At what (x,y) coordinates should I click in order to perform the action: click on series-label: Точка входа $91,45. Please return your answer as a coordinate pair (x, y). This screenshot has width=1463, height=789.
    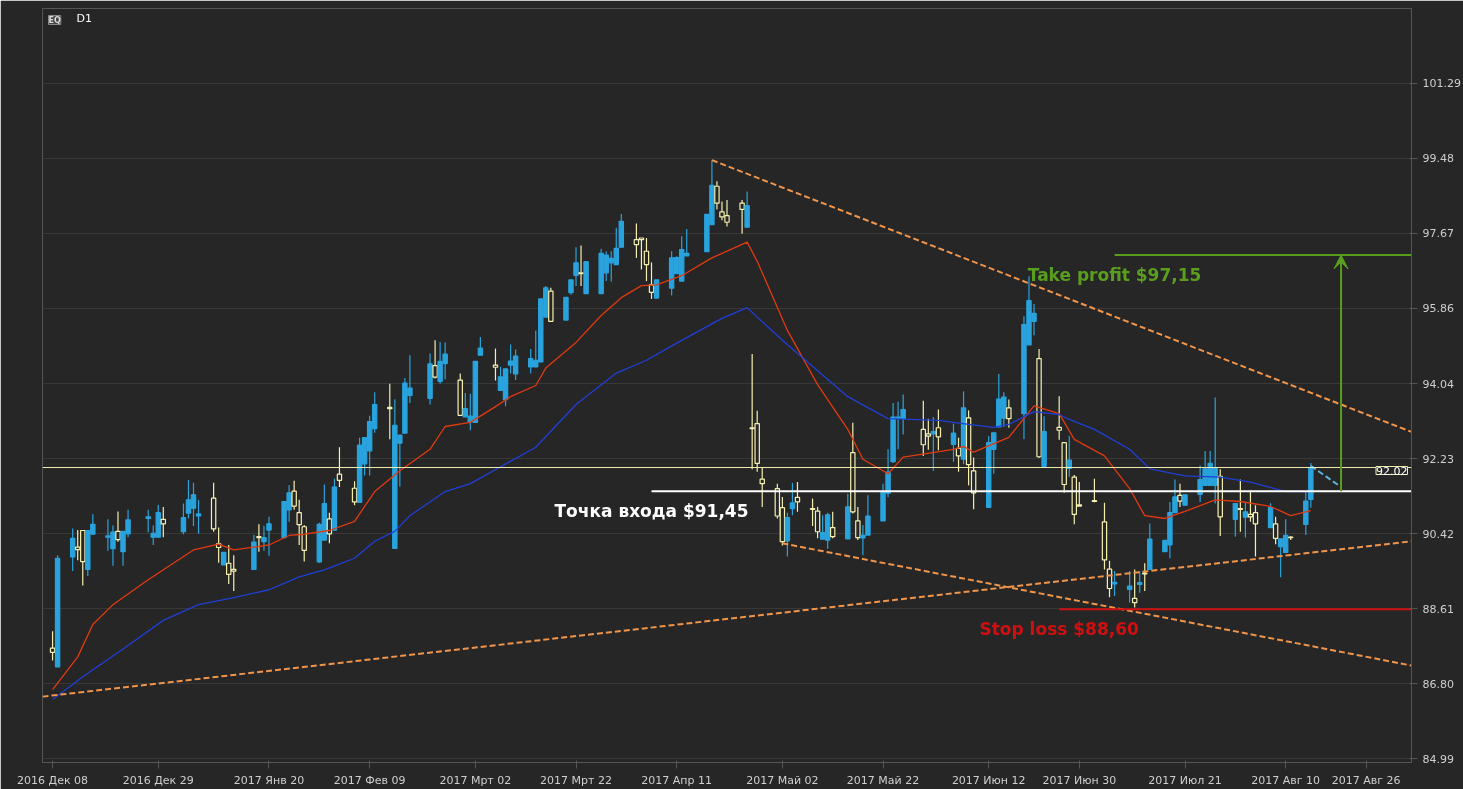
    Looking at the image, I should click on (651, 511).